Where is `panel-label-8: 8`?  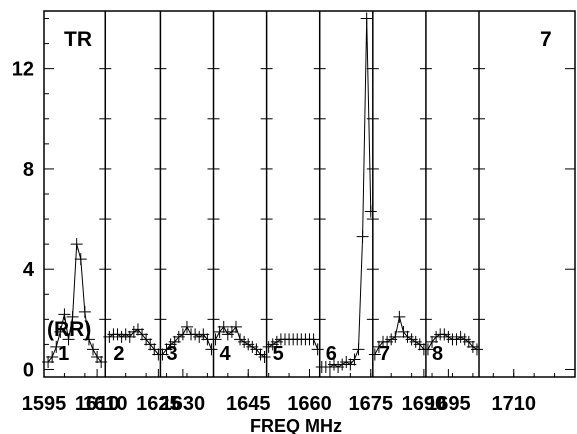 panel-label-8: 8 is located at coordinates (437, 354).